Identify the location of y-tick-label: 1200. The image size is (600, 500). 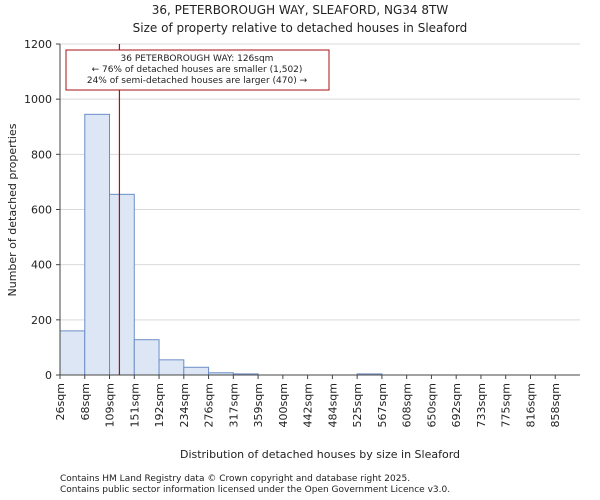
(38, 44).